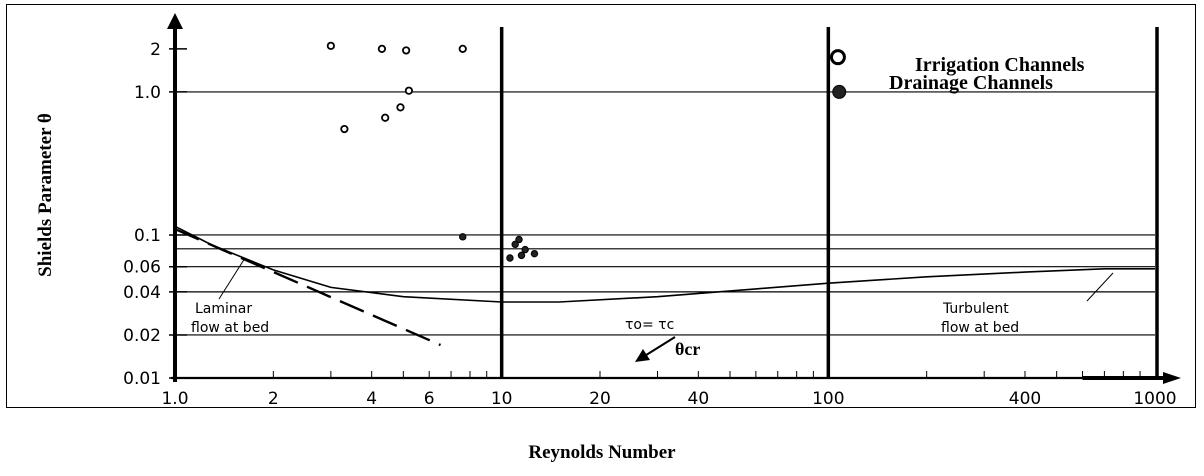 This screenshot has width=1204, height=476. Describe the element at coordinates (147, 93) in the screenshot. I see `y-tick-label: 1.0` at that location.